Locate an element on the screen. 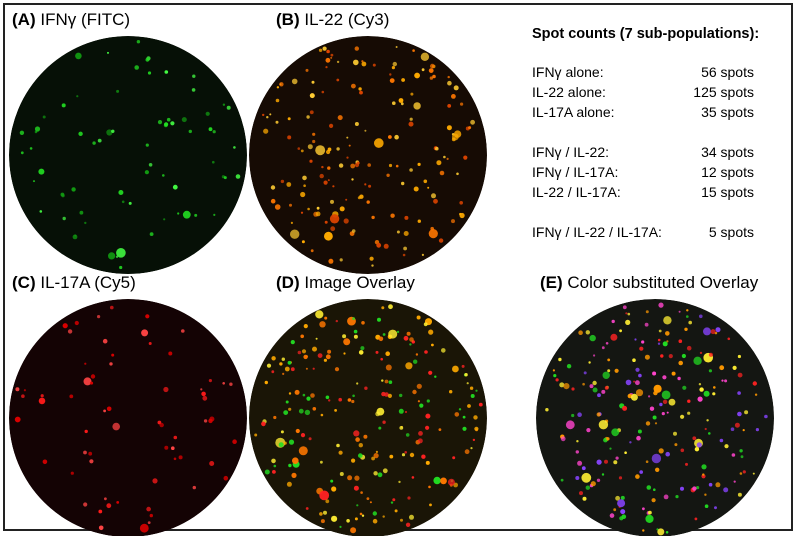 This screenshot has width=800, height=536. well-background is located at coordinates (368, 417).